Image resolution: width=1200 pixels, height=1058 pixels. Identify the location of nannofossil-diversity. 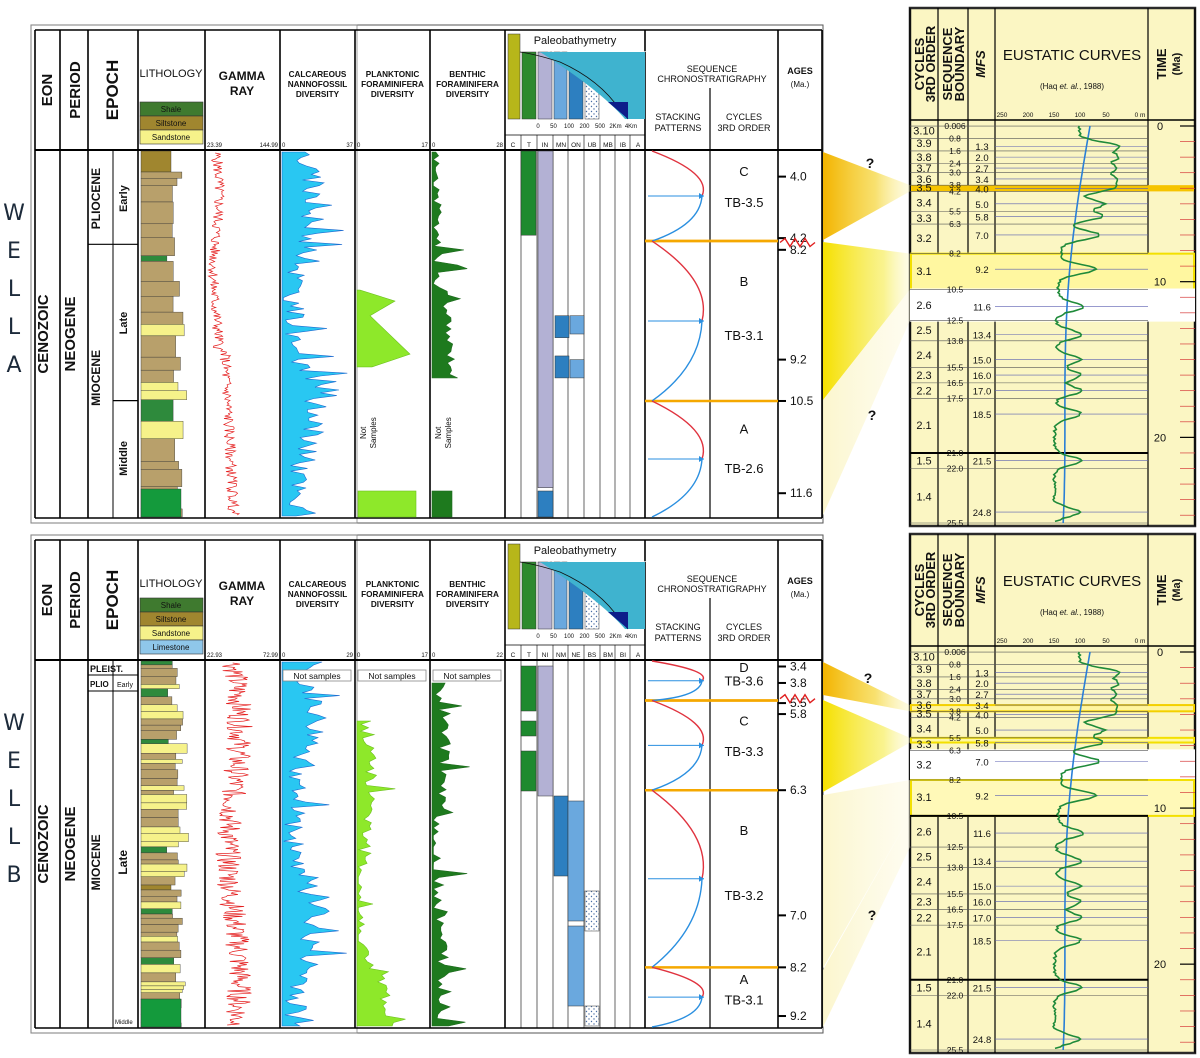
(314, 844).